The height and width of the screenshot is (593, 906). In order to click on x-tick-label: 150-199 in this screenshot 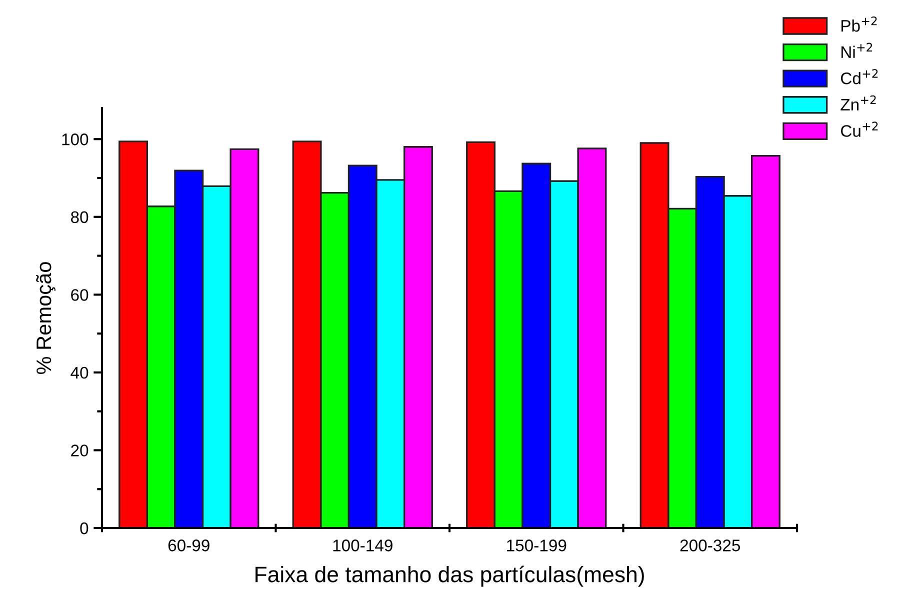, I will do `click(536, 546)`.